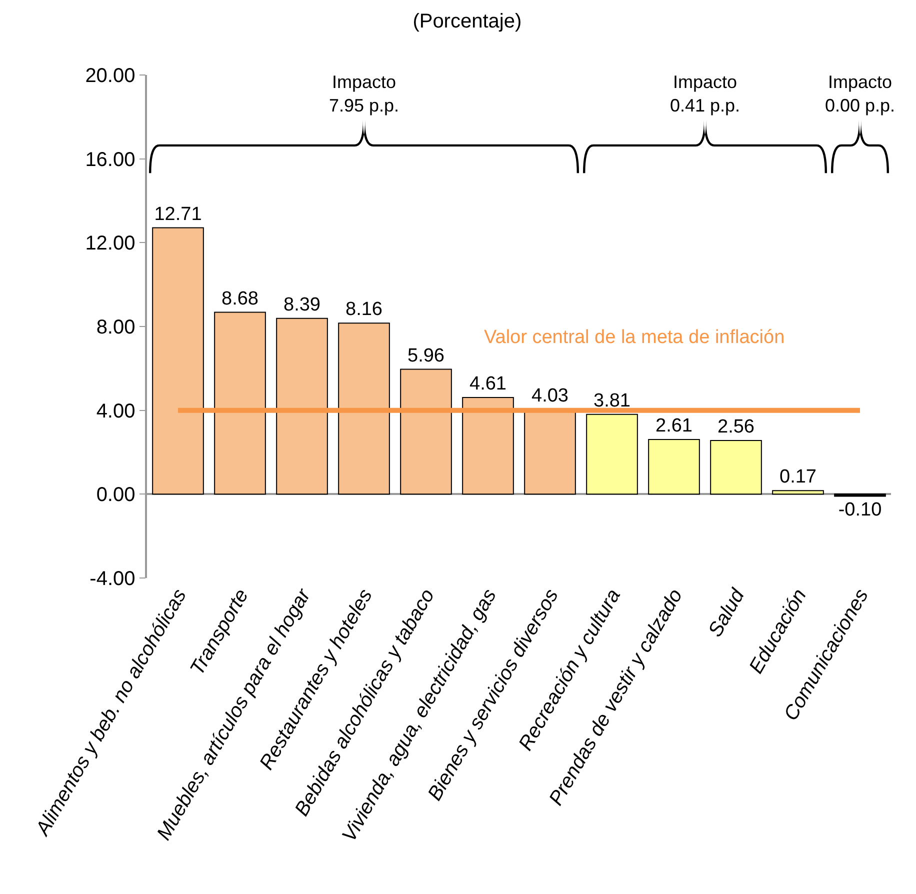  What do you see at coordinates (364, 309) in the screenshot?
I see `data-label: 8.16` at bounding box center [364, 309].